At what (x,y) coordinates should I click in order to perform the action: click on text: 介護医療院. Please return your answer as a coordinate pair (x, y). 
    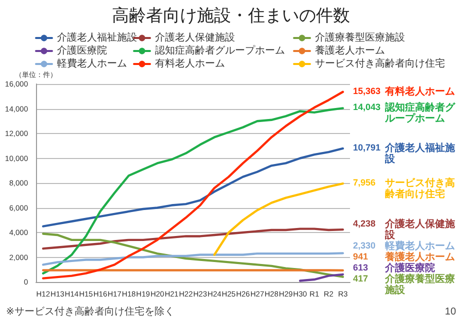
    Looking at the image, I should click on (409, 268).